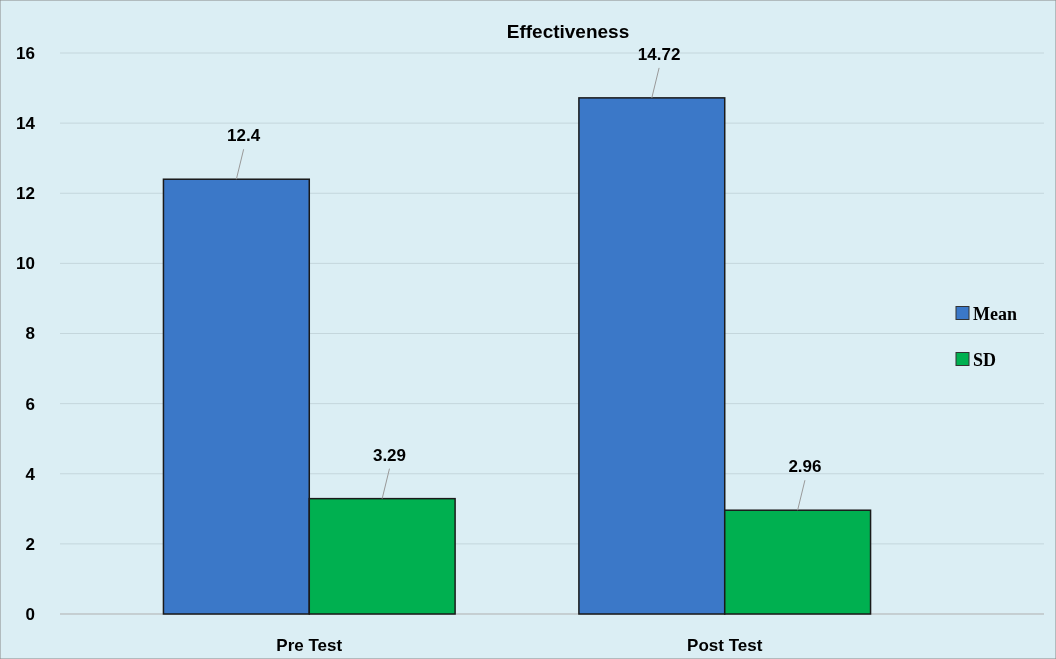 The image size is (1056, 659). I want to click on y-tick-label: 2, so click(30, 544).